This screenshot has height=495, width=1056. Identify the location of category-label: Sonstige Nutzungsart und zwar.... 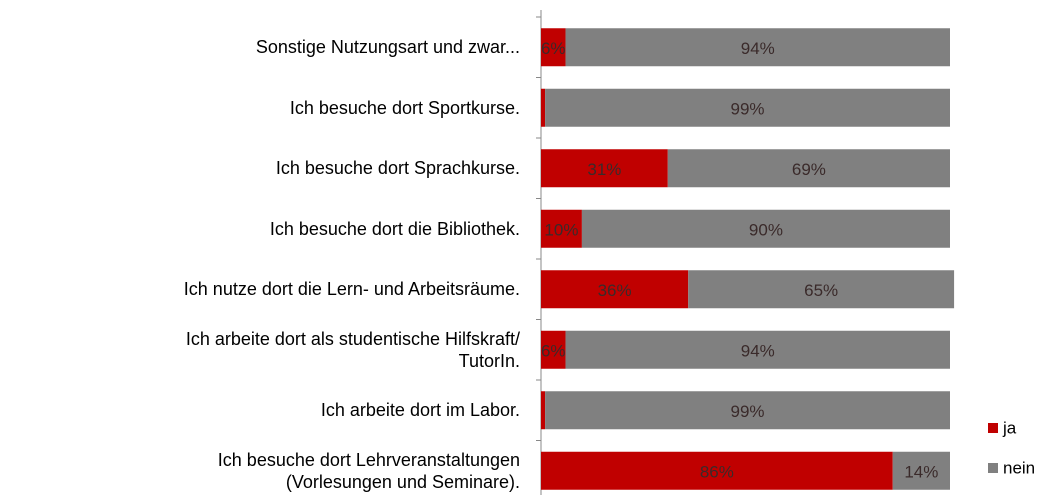
(387, 47).